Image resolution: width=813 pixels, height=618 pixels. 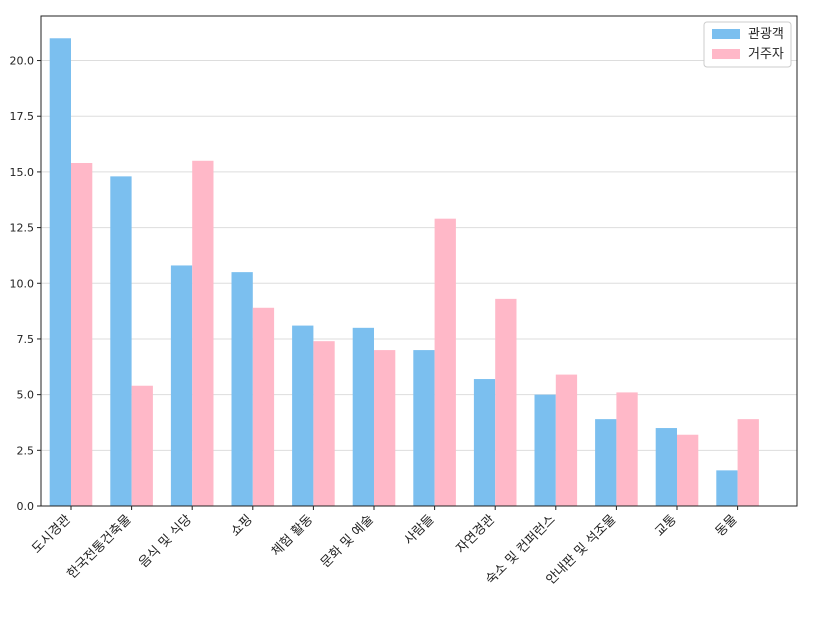 I want to click on y-tick-label: 17.5, so click(x=22, y=116).